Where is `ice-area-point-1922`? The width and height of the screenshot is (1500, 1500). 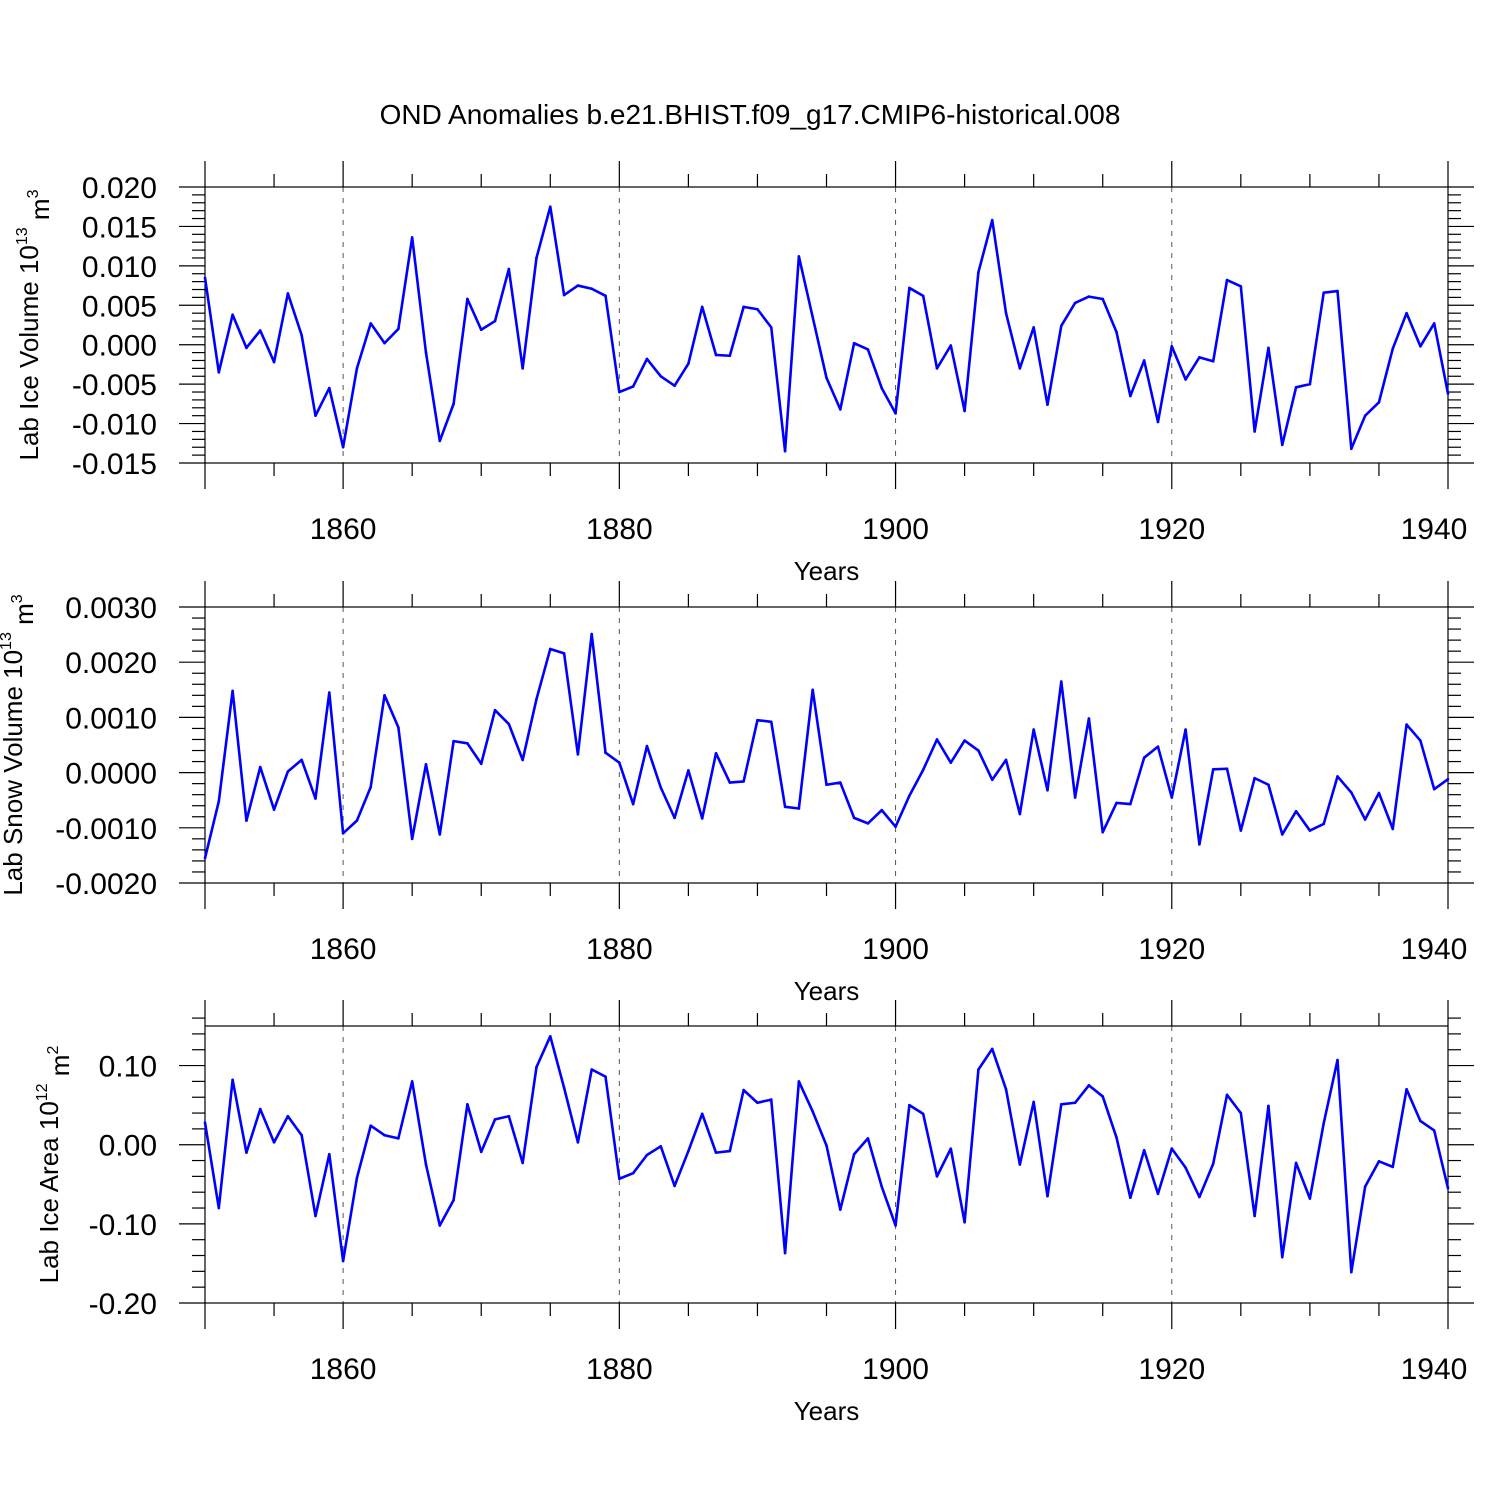 ice-area-point-1922 is located at coordinates (1199, 1197).